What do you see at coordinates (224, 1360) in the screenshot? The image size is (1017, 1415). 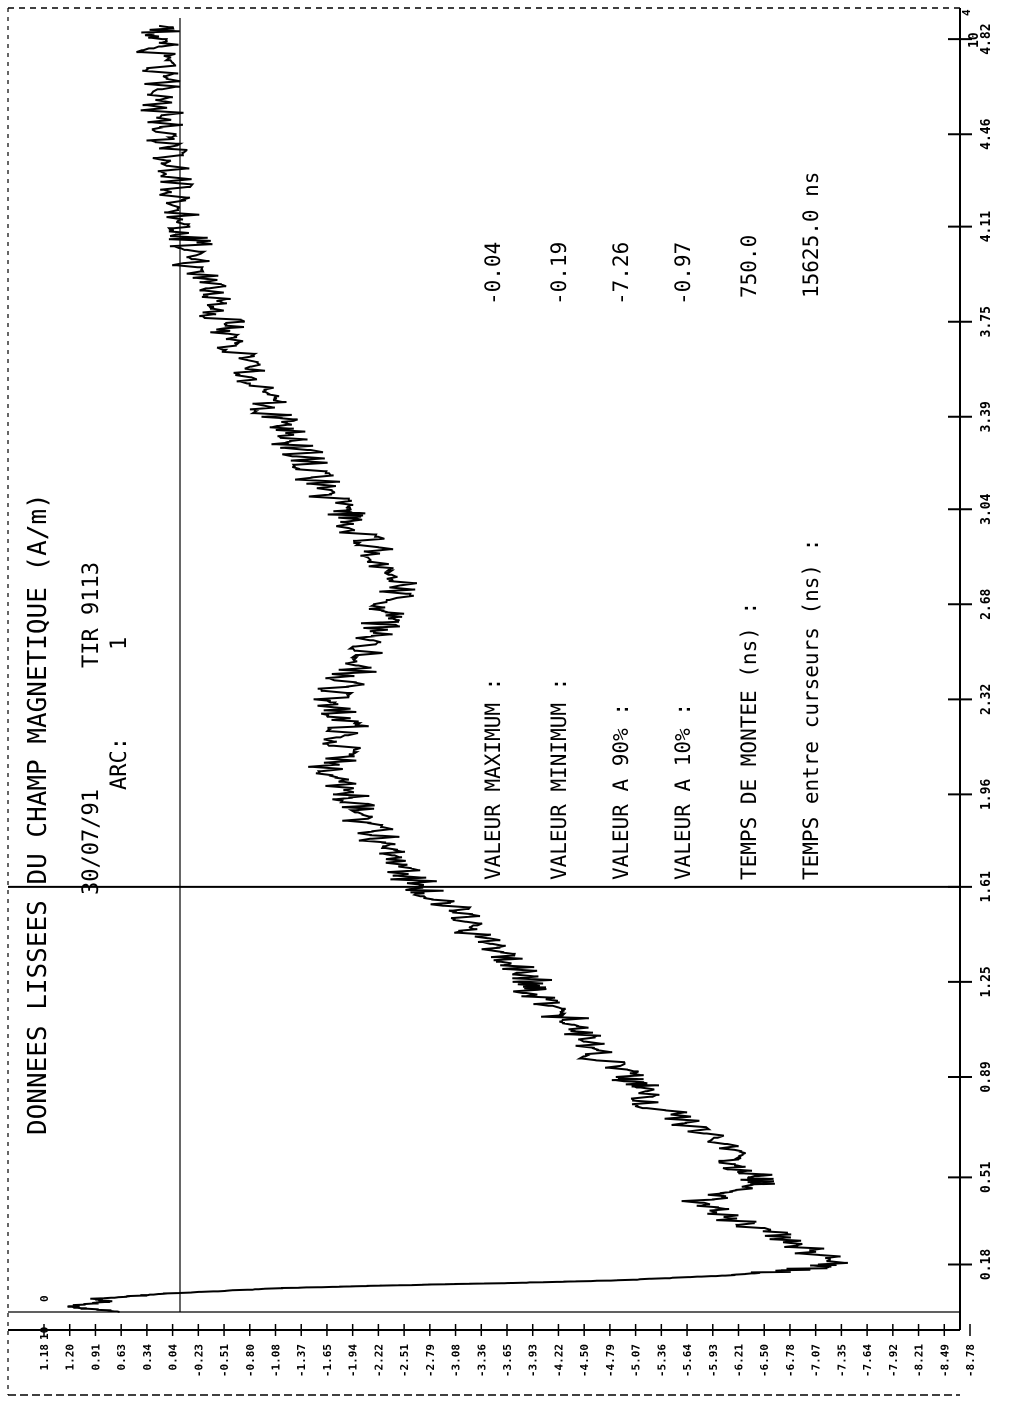 I see `field-tick-label: -0.51` at bounding box center [224, 1360].